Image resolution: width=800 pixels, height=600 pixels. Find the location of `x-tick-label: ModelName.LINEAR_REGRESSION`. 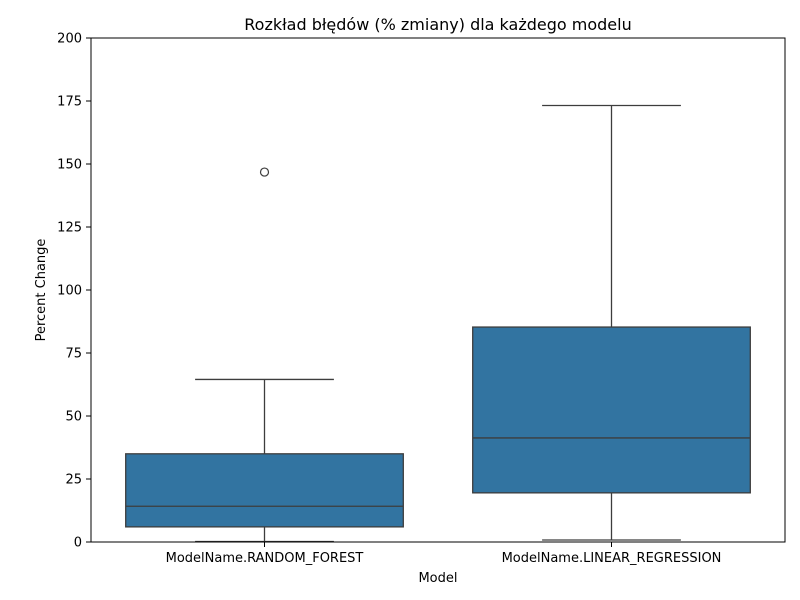

x-tick-label: ModelName.LINEAR_REGRESSION is located at coordinates (612, 558).